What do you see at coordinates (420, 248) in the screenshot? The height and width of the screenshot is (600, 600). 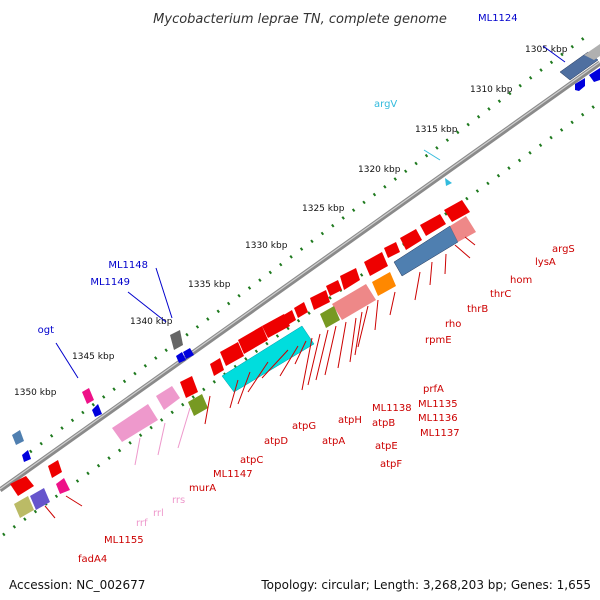 I see `feature-cluster-thr` at bounding box center [420, 248].